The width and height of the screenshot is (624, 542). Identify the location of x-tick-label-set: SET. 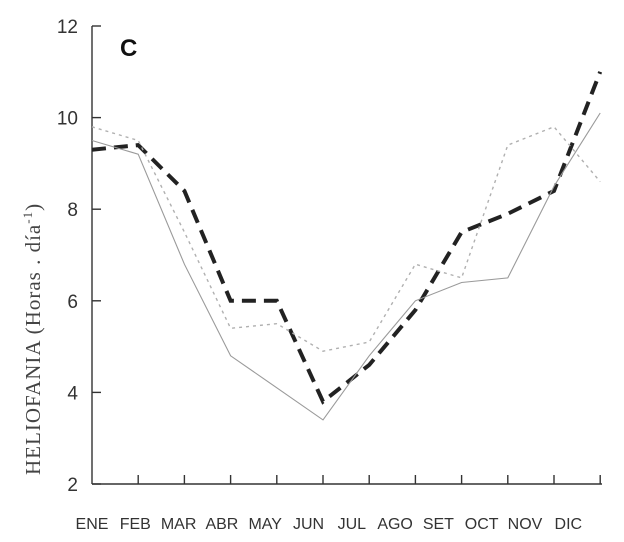
(438, 524).